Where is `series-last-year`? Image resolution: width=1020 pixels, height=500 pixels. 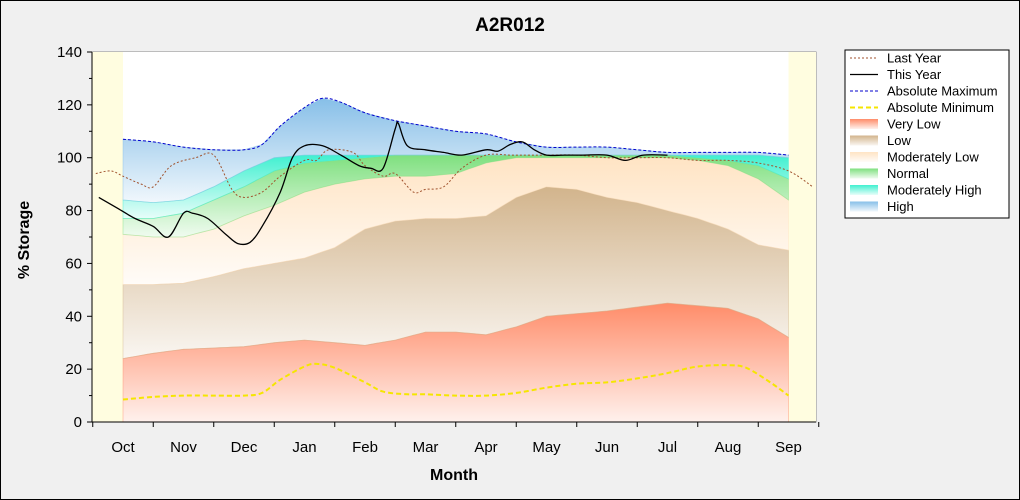
series-last-year is located at coordinates (454, 173).